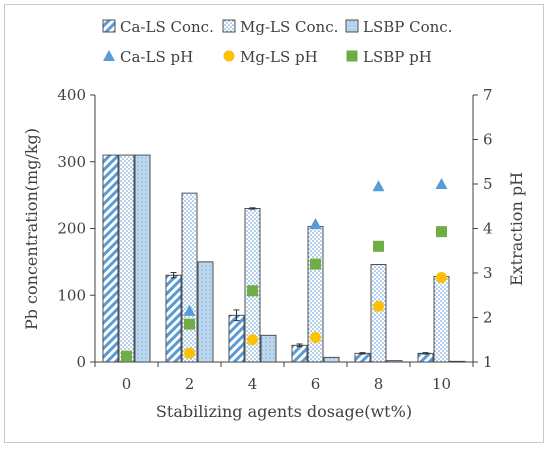 Image resolution: width=550 pixels, height=450 pixels. Describe the element at coordinates (284, 377) in the screenshot. I see `x-ticks: 0 2 4 6 8 10` at that location.